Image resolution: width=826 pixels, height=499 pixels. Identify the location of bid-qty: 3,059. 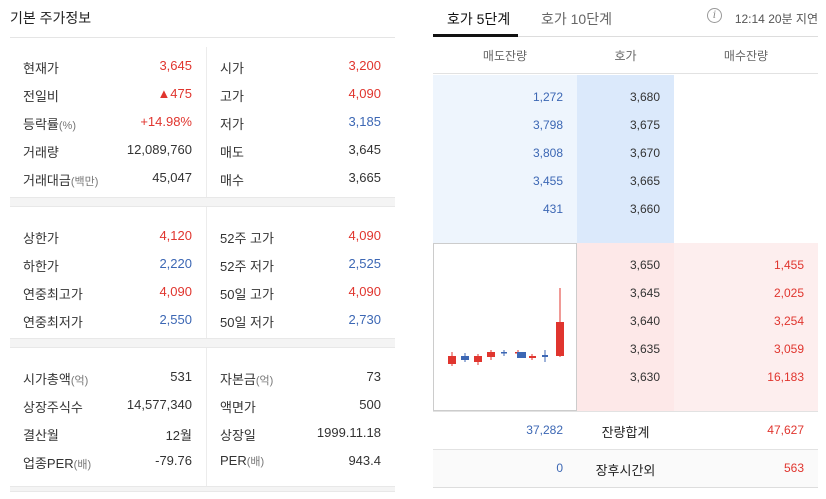
(788, 349).